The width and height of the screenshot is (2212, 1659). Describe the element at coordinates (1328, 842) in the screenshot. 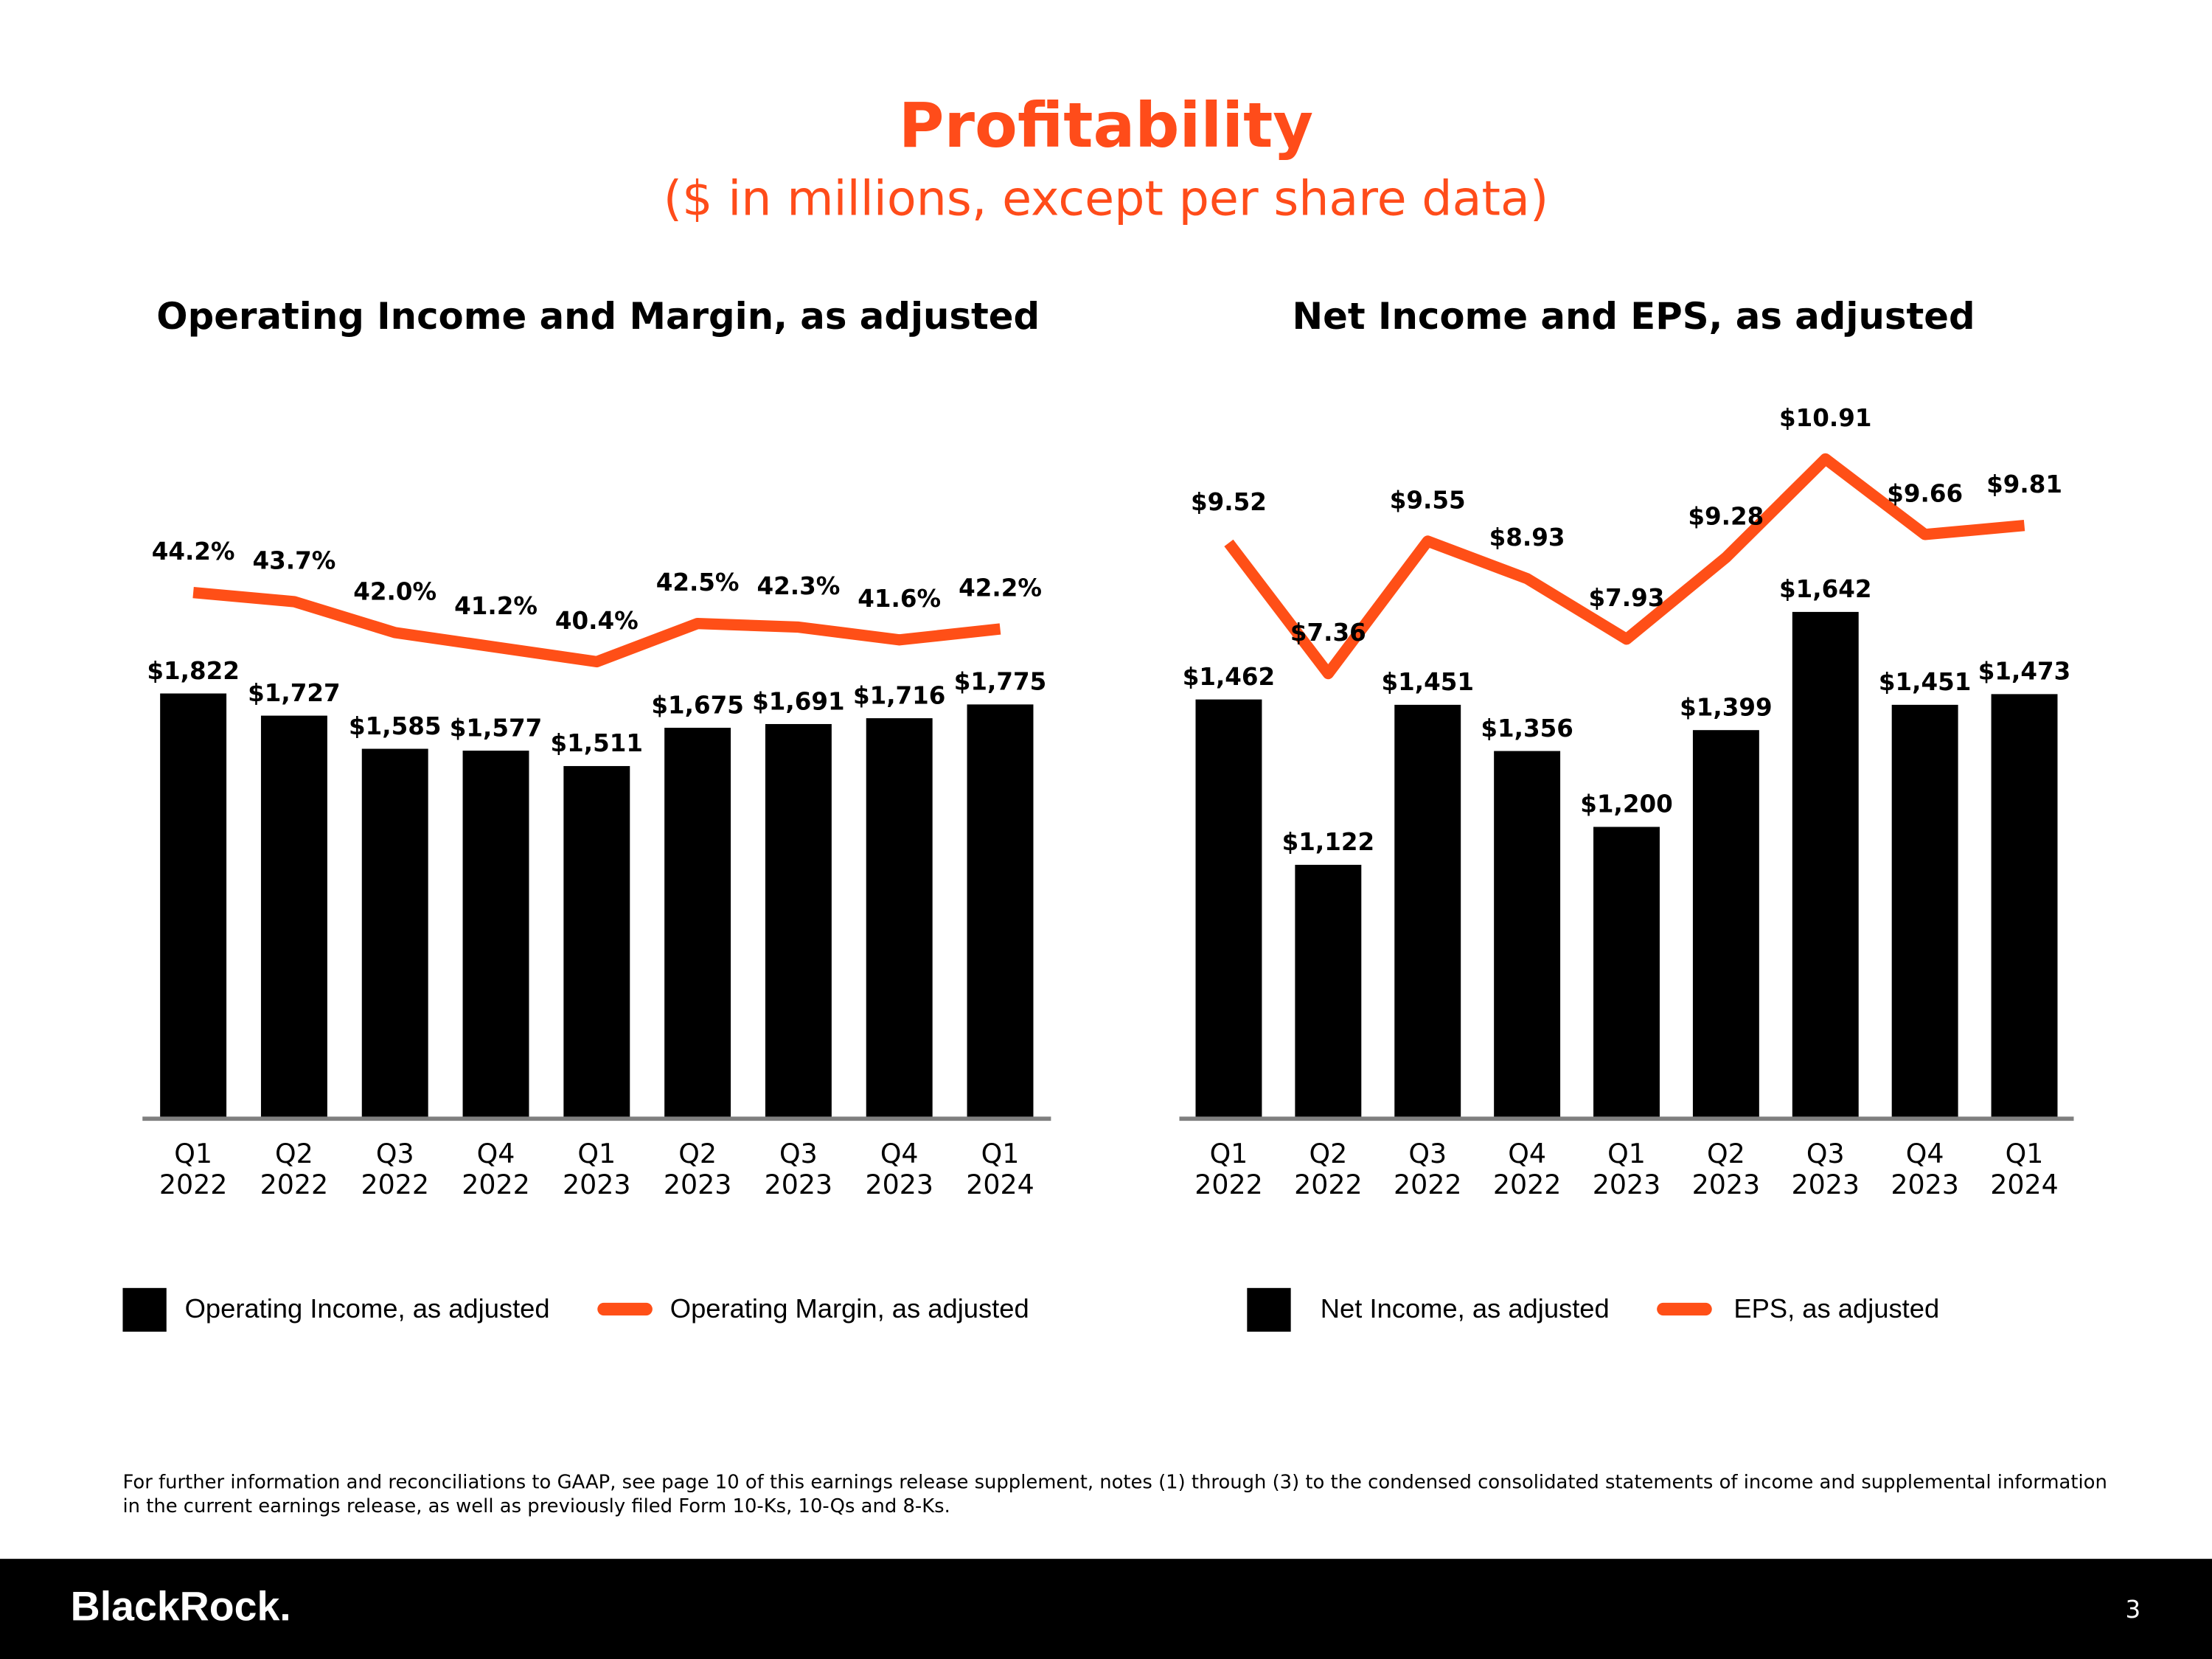

I see `bar-value-label: $1,122` at that location.